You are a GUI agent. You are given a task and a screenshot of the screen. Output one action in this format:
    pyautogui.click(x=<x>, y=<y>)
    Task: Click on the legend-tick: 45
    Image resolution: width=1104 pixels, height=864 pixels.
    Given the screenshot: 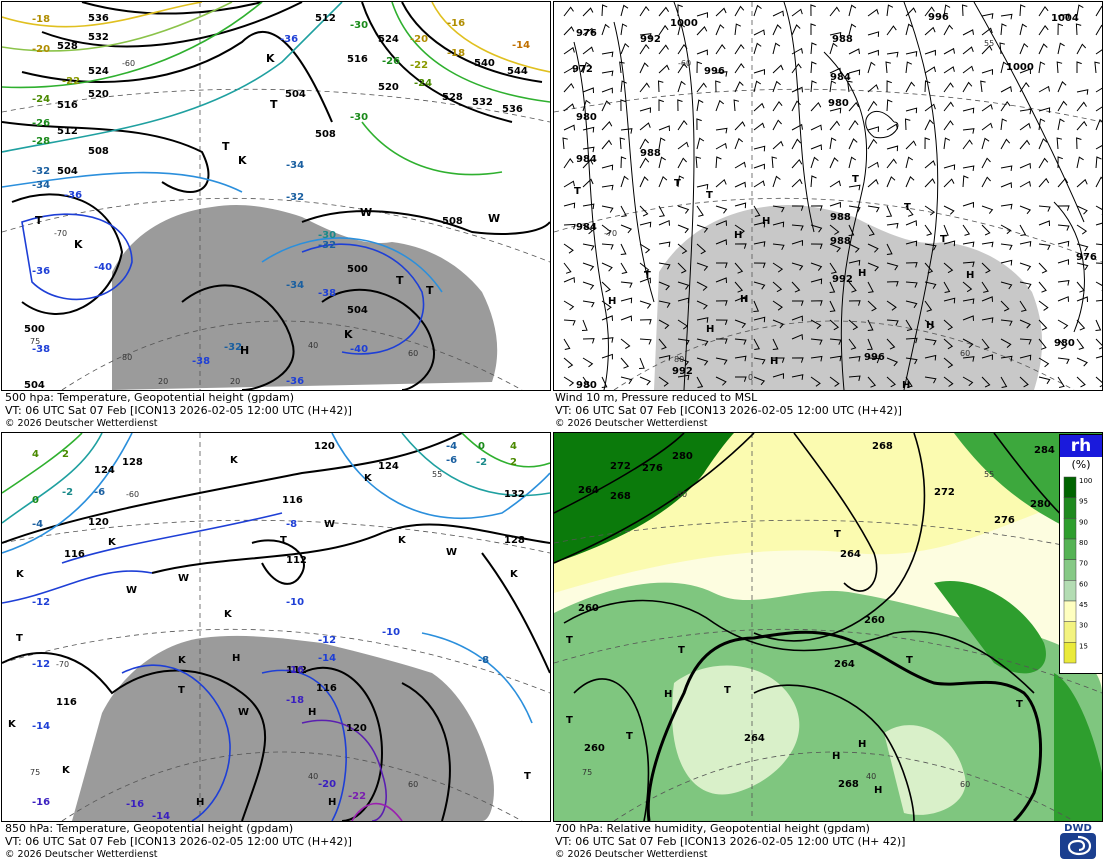 What is the action you would take?
    pyautogui.click(x=1083, y=605)
    